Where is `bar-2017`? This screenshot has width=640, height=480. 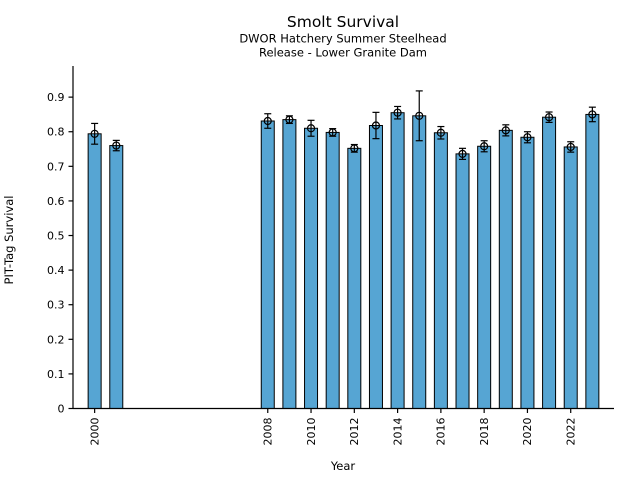
bar-2017 is located at coordinates (462, 281).